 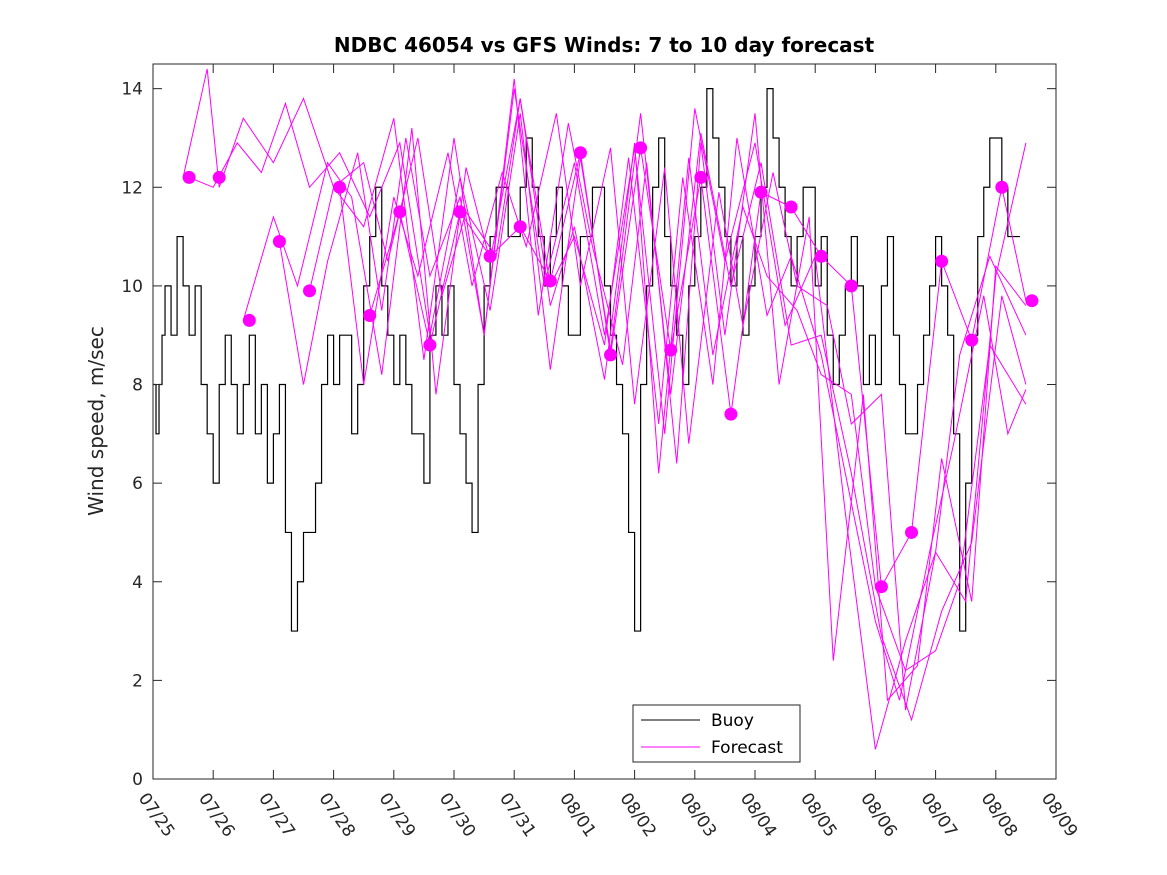 What do you see at coordinates (638, 815) in the screenshot?
I see `x-tick-label: 08/02` at bounding box center [638, 815].